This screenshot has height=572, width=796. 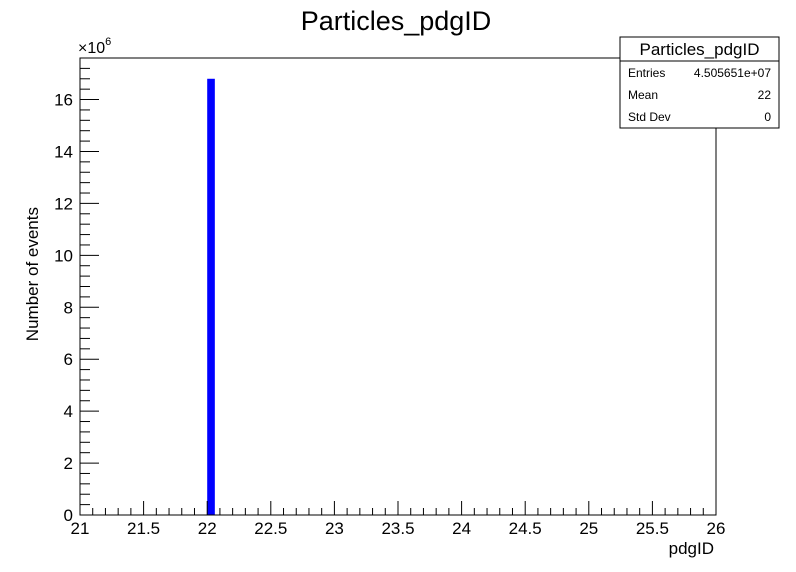 I want to click on x-tick-label: 26, so click(x=716, y=528).